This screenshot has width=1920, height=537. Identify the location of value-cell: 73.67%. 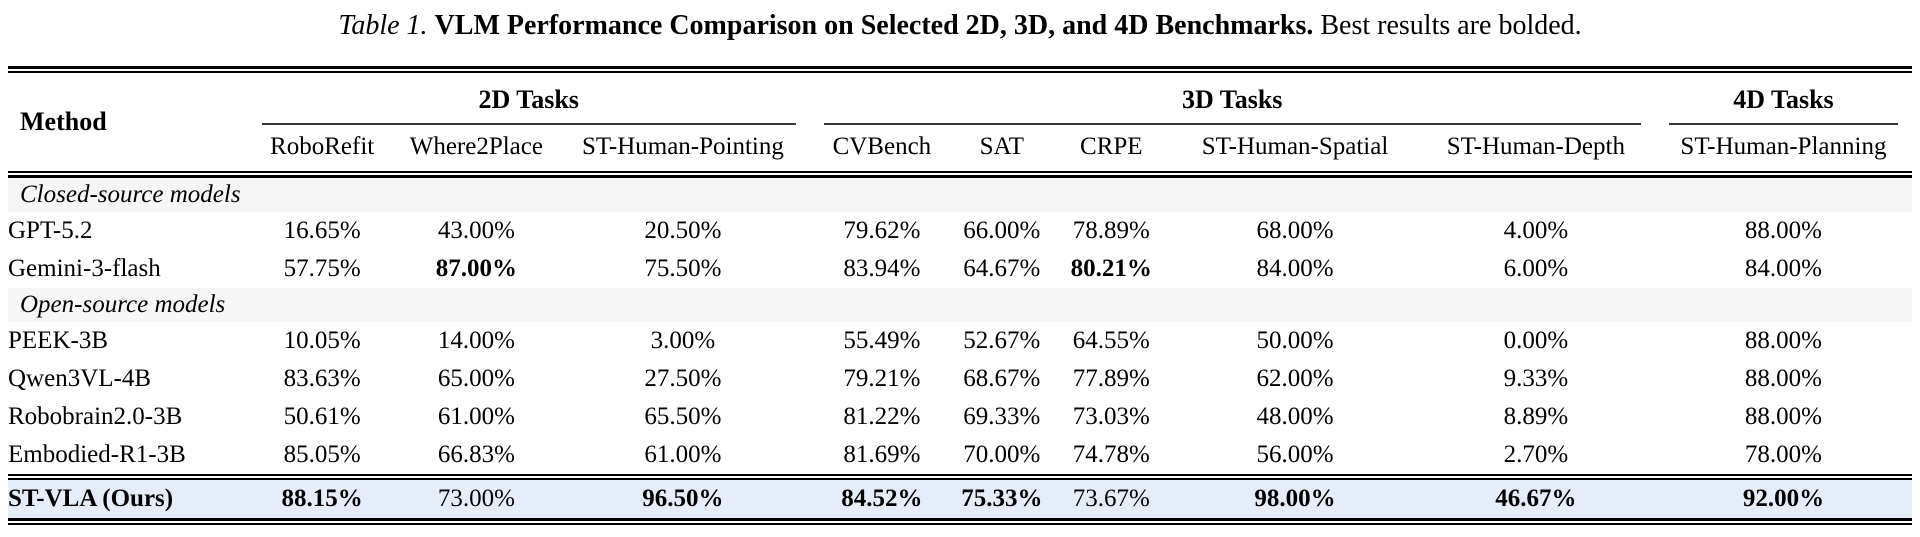
(1111, 499).